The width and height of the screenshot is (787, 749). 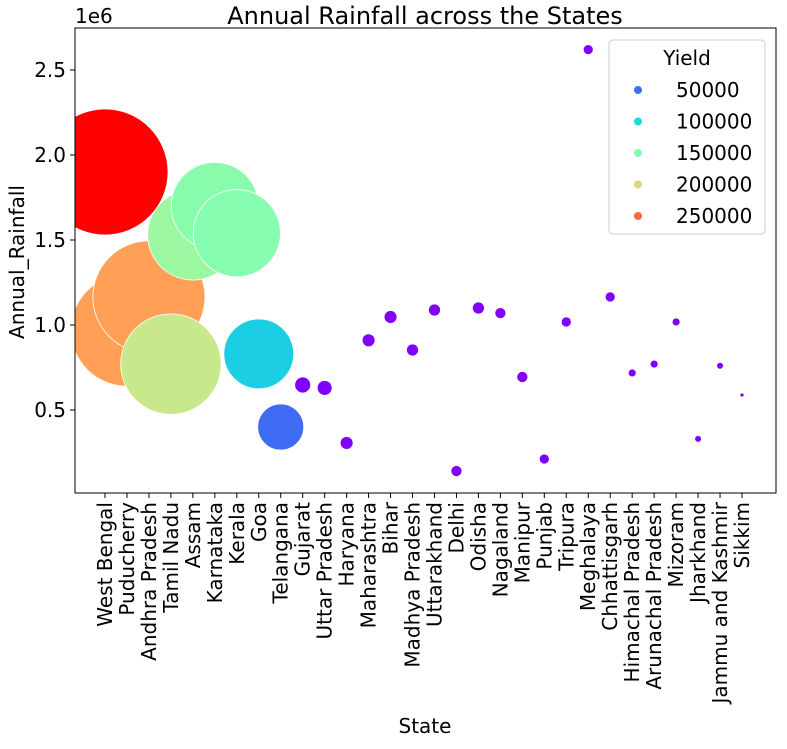 What do you see at coordinates (171, 558) in the screenshot?
I see `x-tick-label: Tamil Nadu` at bounding box center [171, 558].